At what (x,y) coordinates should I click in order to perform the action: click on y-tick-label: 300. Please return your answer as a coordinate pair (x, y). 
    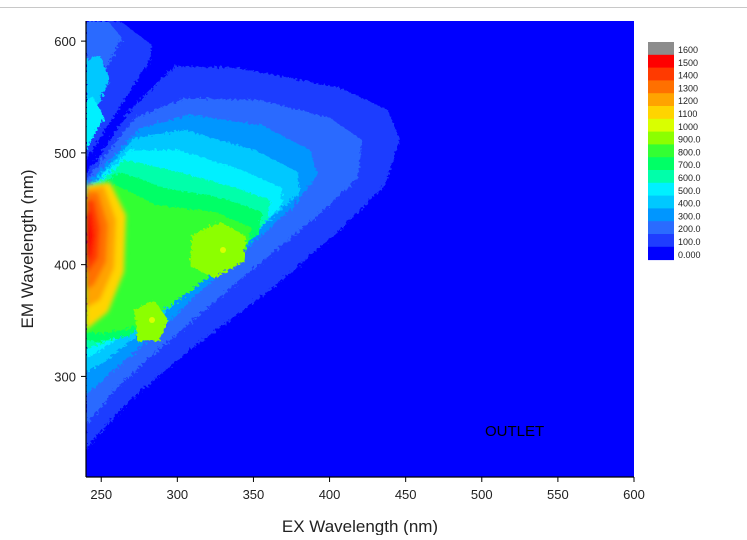
    Looking at the image, I should click on (65, 376).